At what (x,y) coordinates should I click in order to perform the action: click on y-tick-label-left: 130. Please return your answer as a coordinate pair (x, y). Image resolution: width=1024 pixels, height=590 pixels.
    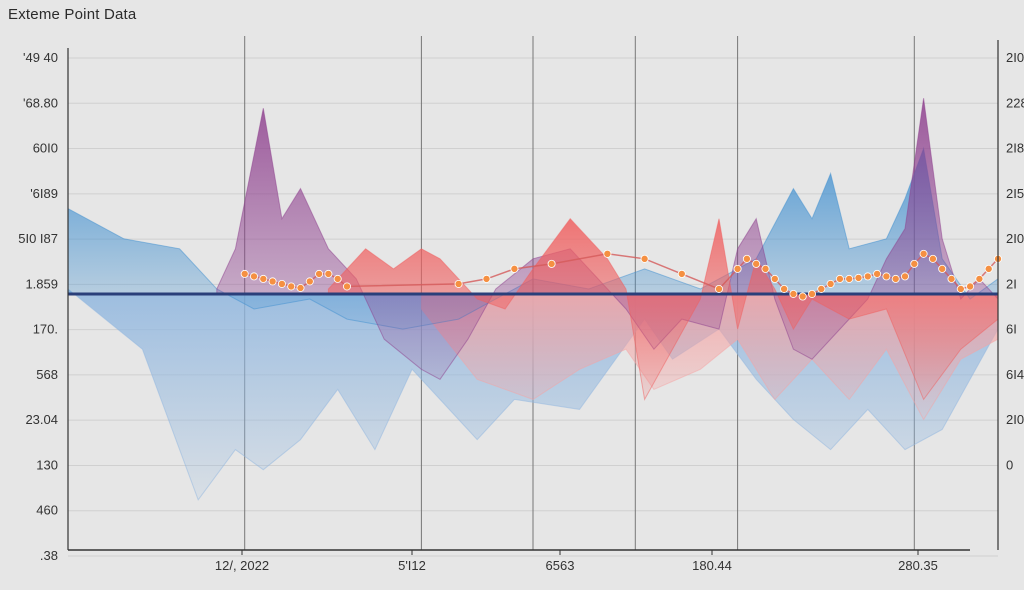
    Looking at the image, I should click on (47, 464).